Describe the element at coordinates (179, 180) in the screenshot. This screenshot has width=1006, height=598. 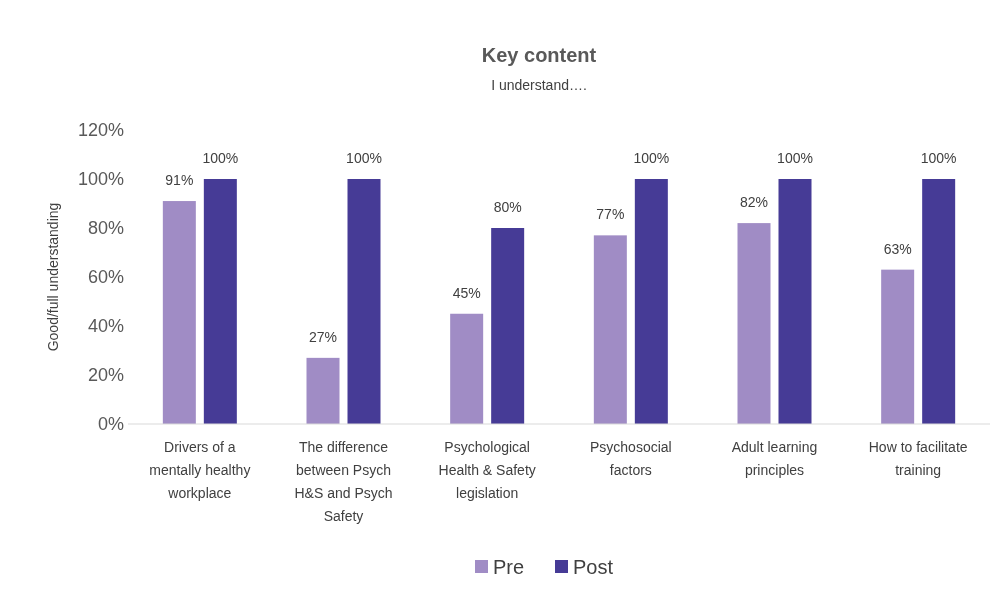
I see `data-label: 91%` at that location.